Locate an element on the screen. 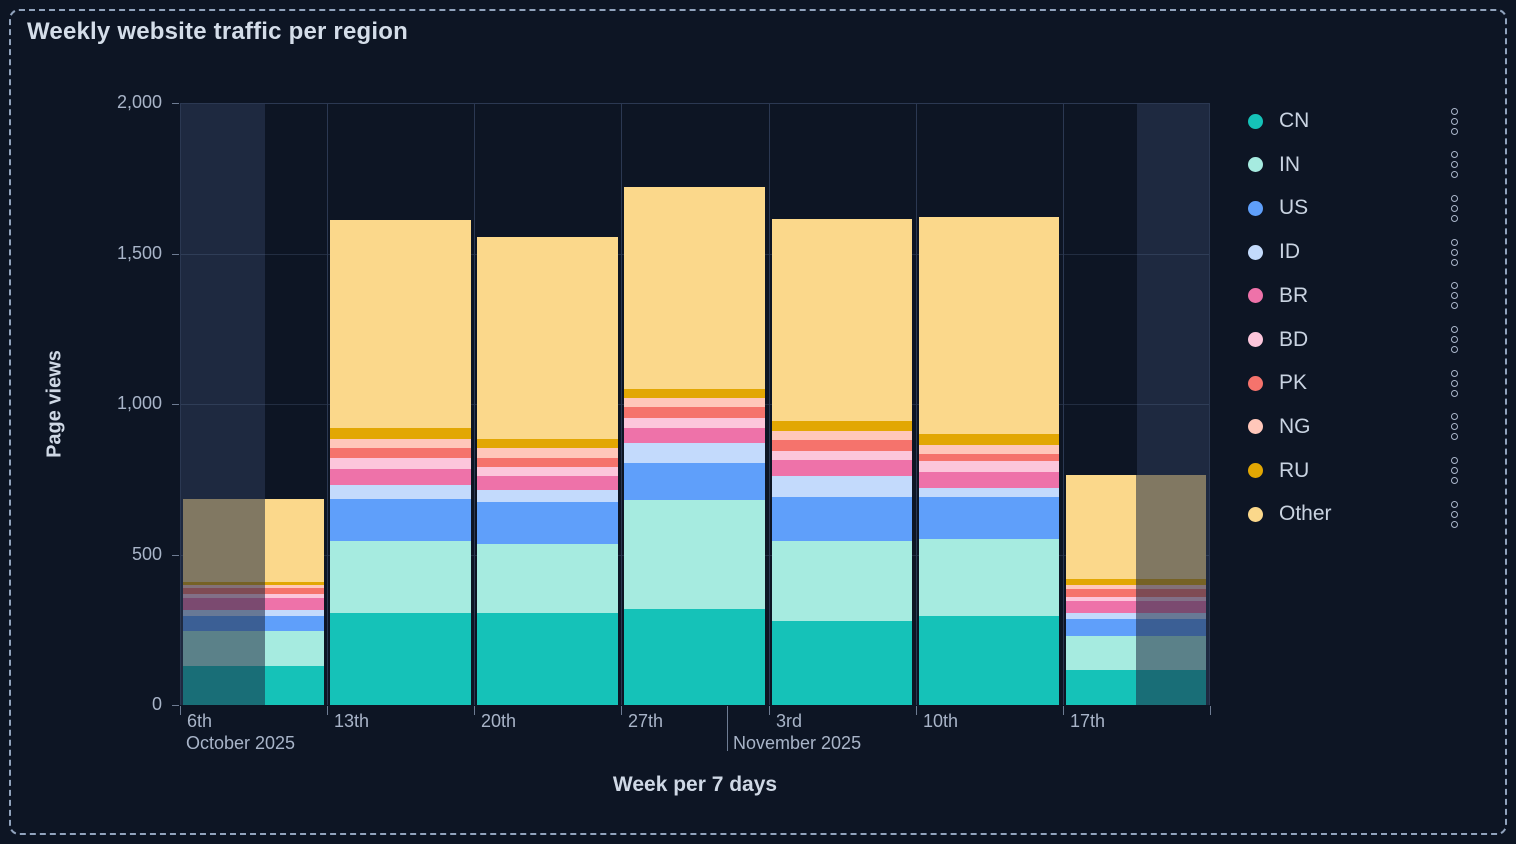 This screenshot has height=844, width=1516. legend-item-RU: RU is located at coordinates (1353, 471).